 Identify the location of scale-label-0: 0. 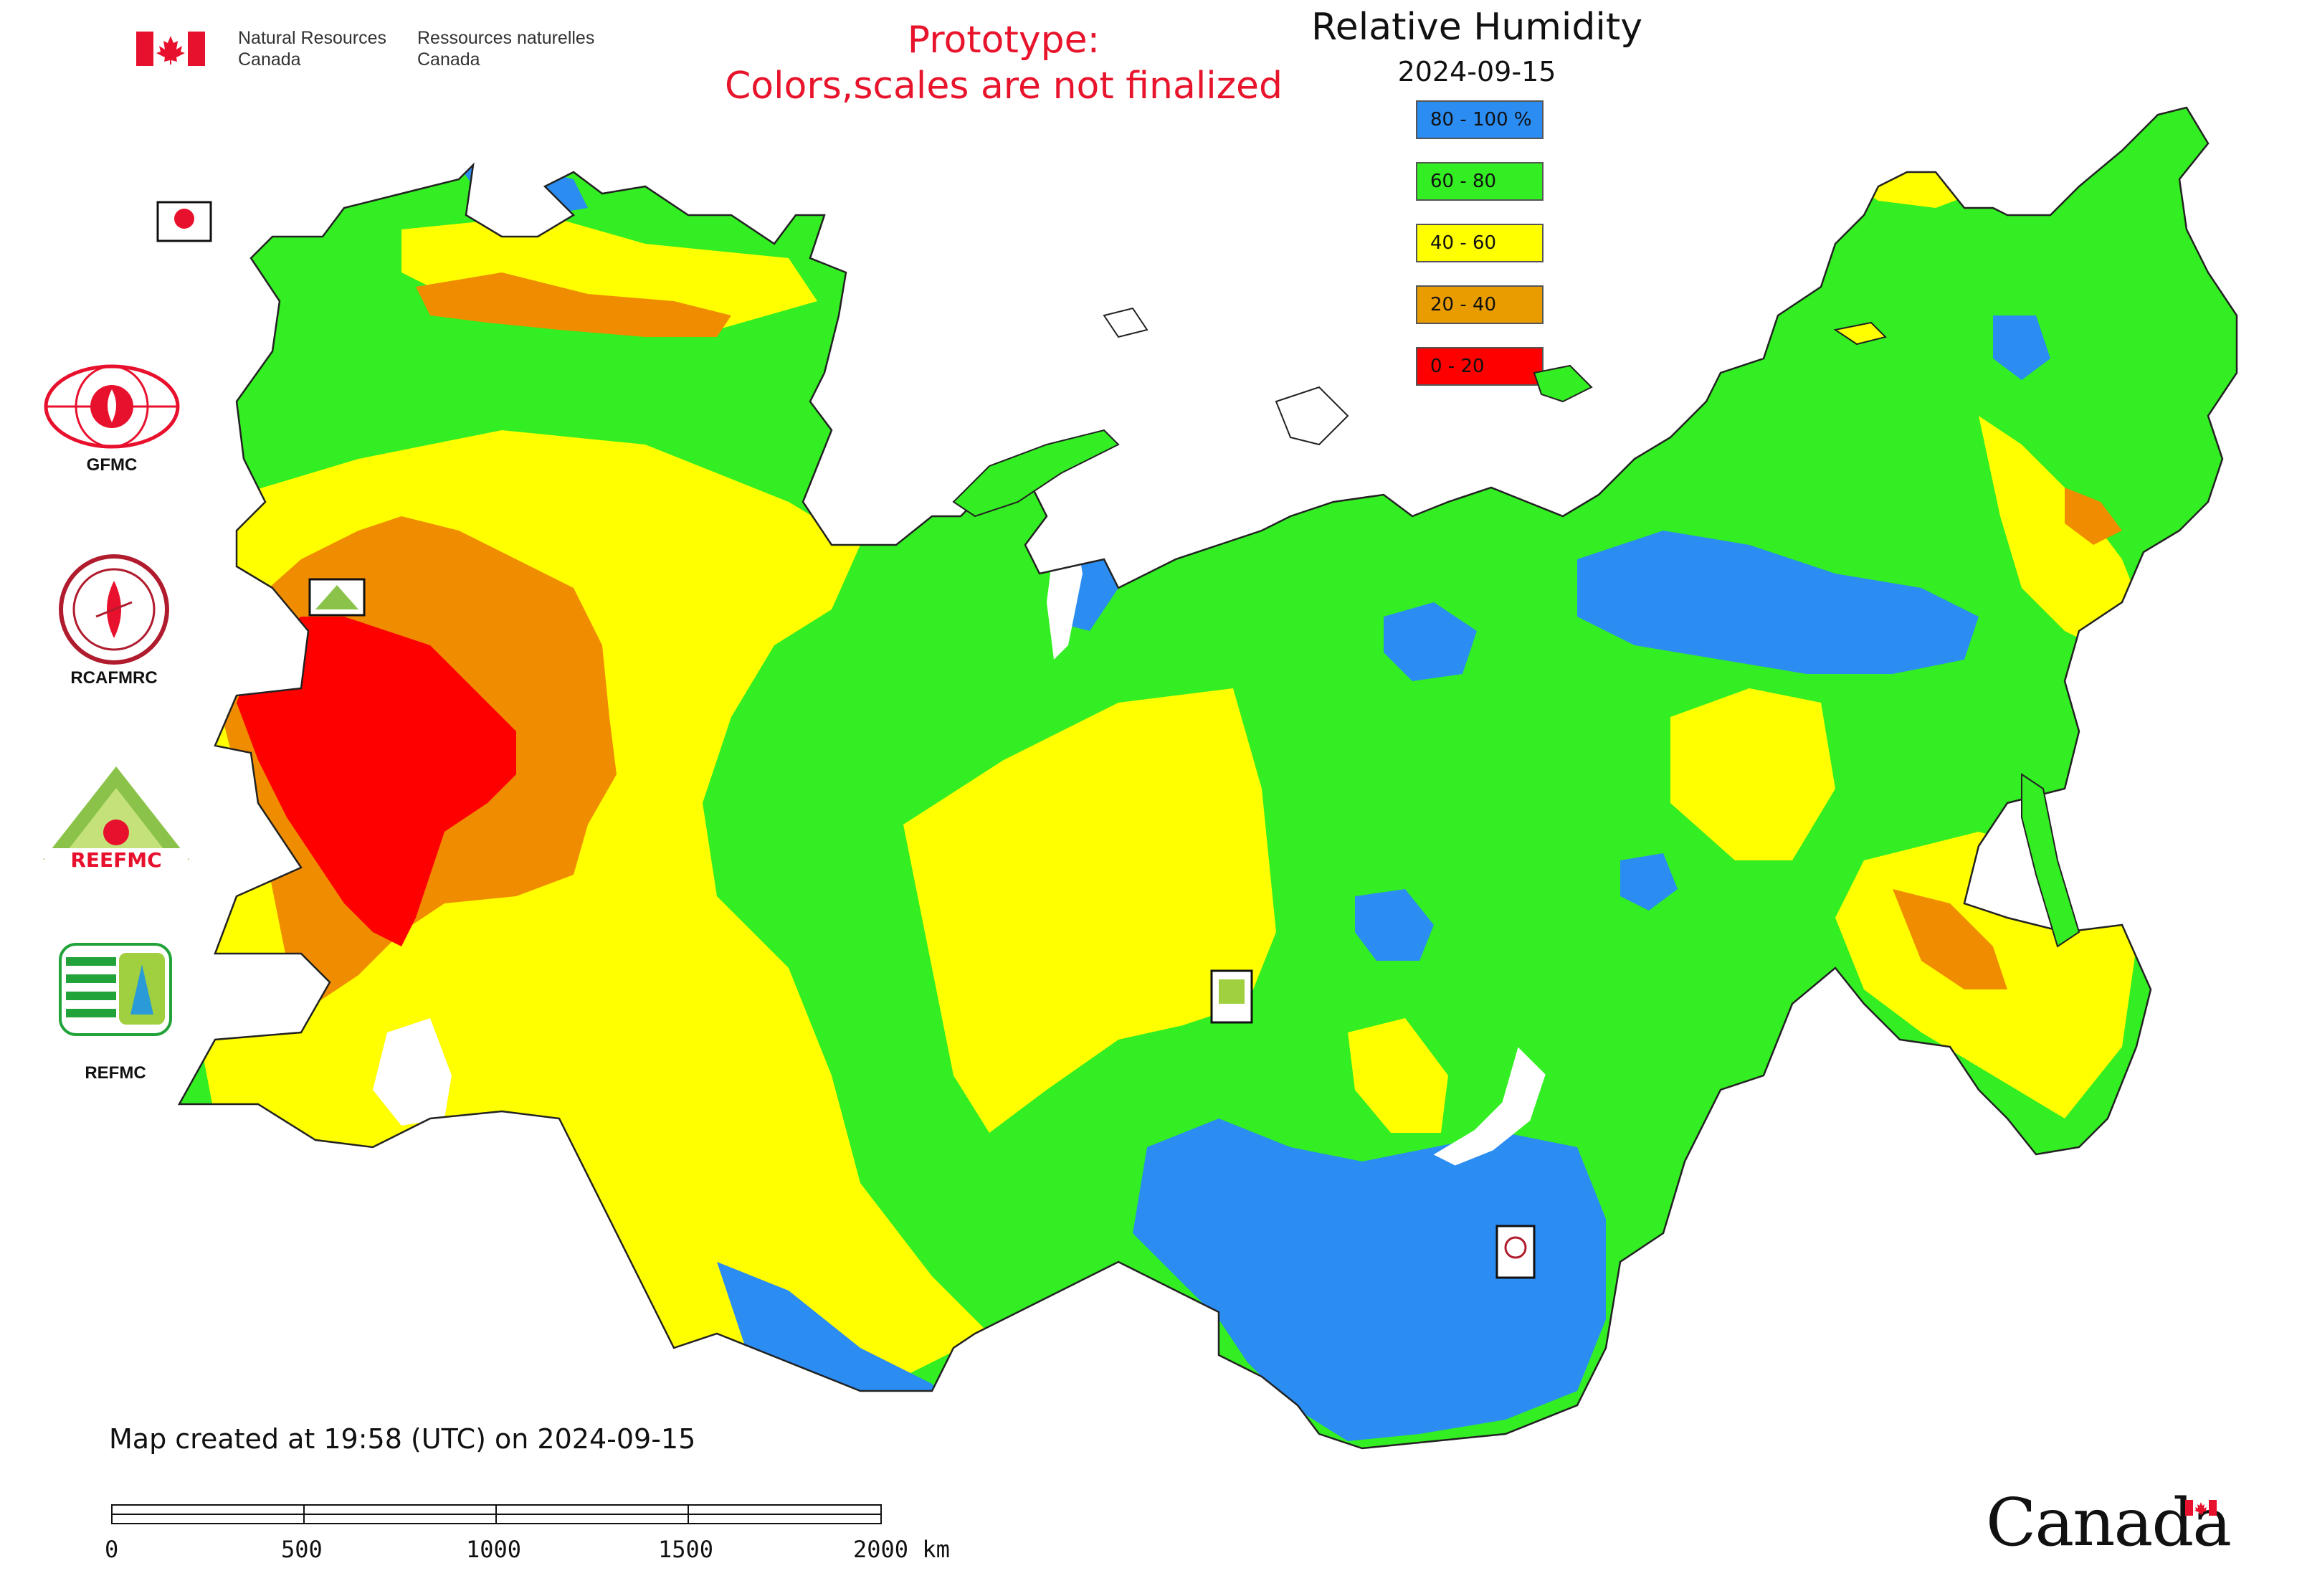
(112, 1549).